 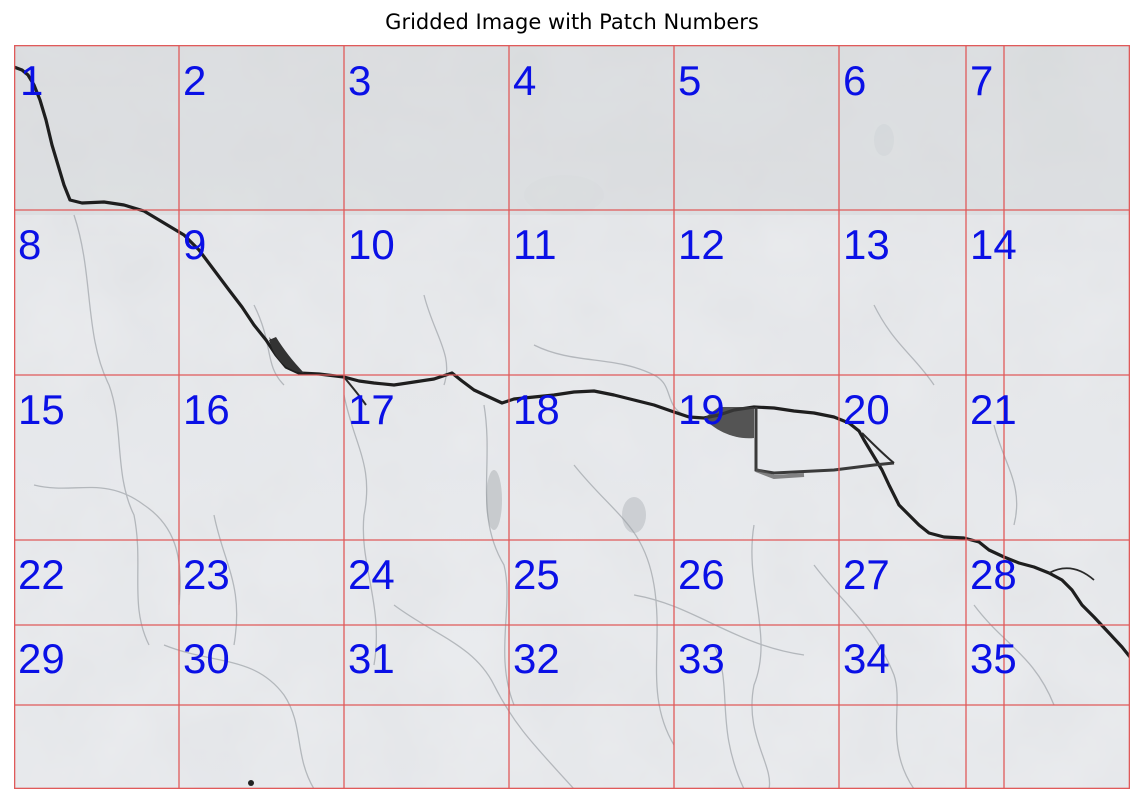 I want to click on patch-label: 32, so click(x=536, y=658).